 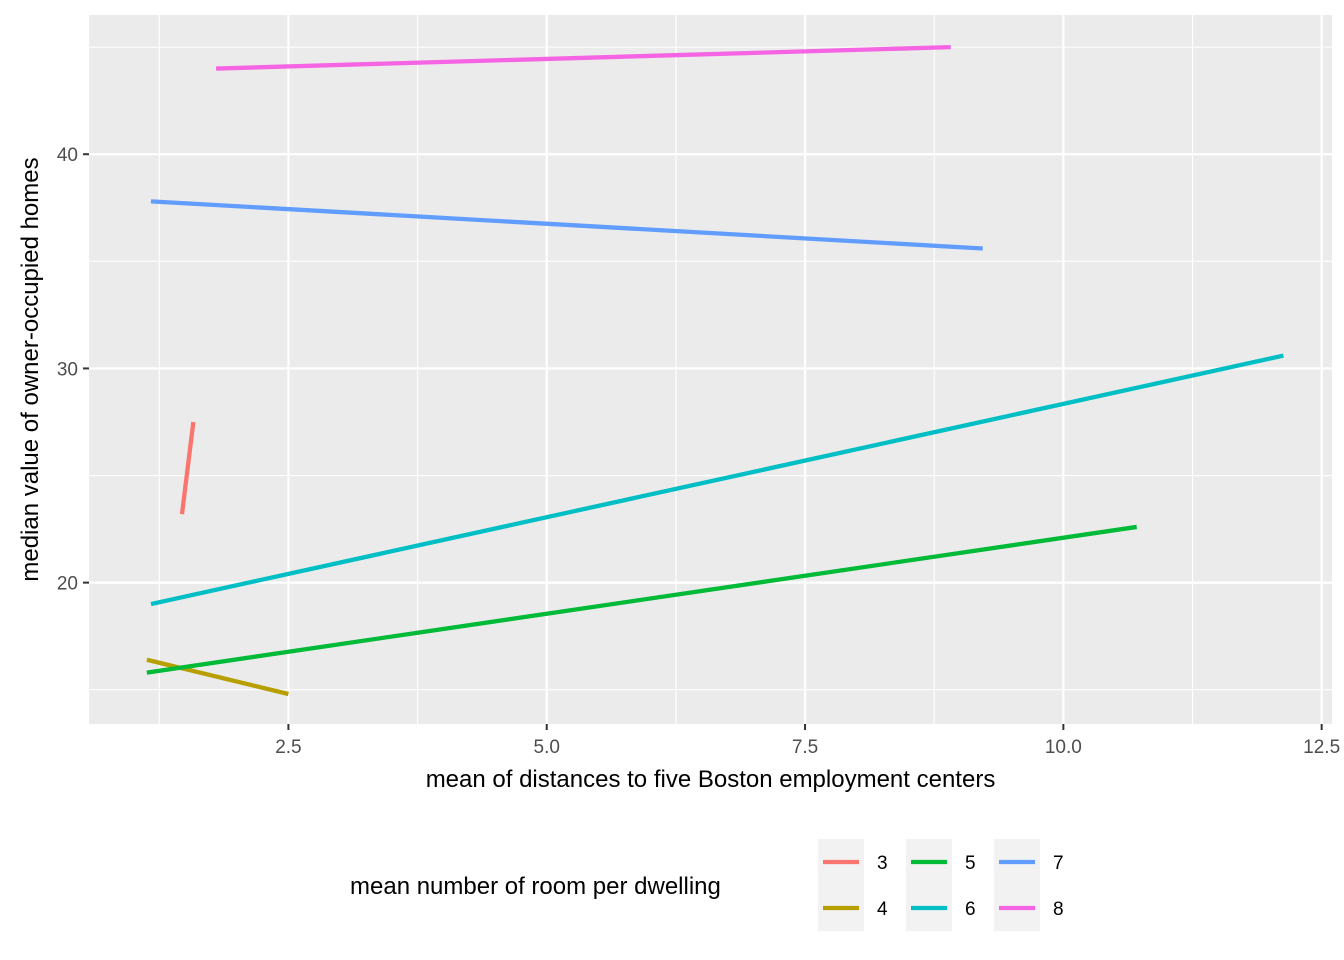 What do you see at coordinates (67, 584) in the screenshot?
I see `y-tick-label: 20` at bounding box center [67, 584].